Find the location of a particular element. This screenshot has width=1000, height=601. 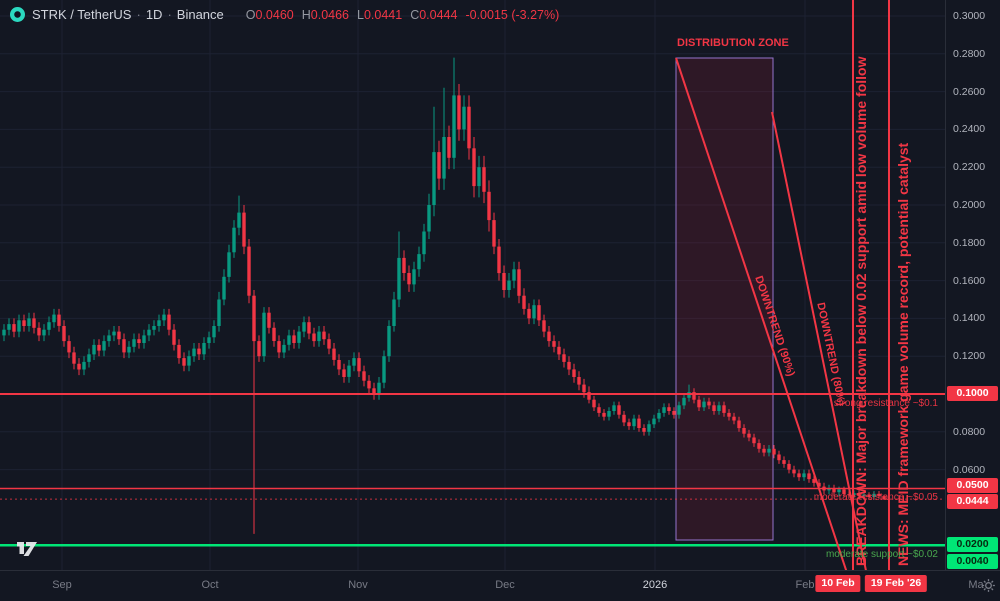

high-label: H is located at coordinates (306, 14).